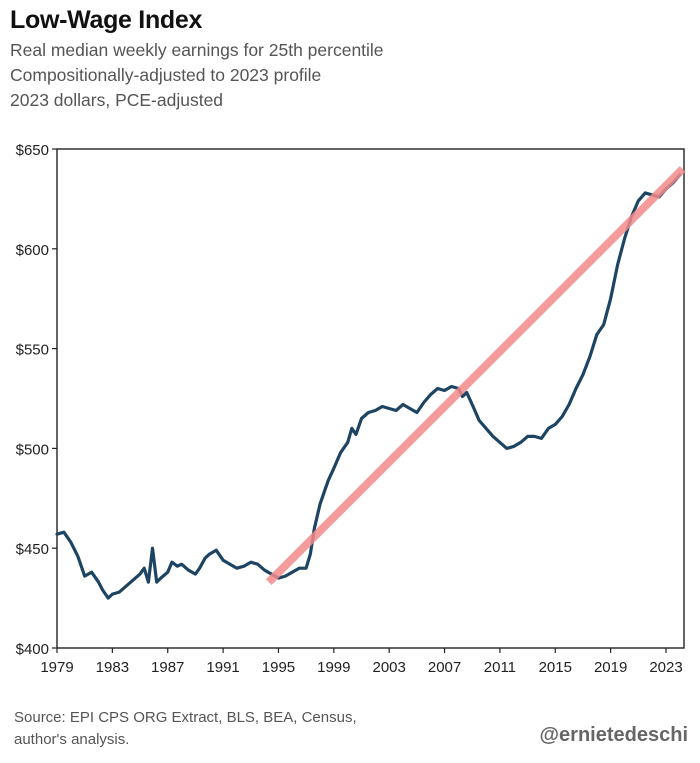 This screenshot has width=700, height=763. What do you see at coordinates (106, 20) in the screenshot?
I see `chart-title: Low-Wage Index` at bounding box center [106, 20].